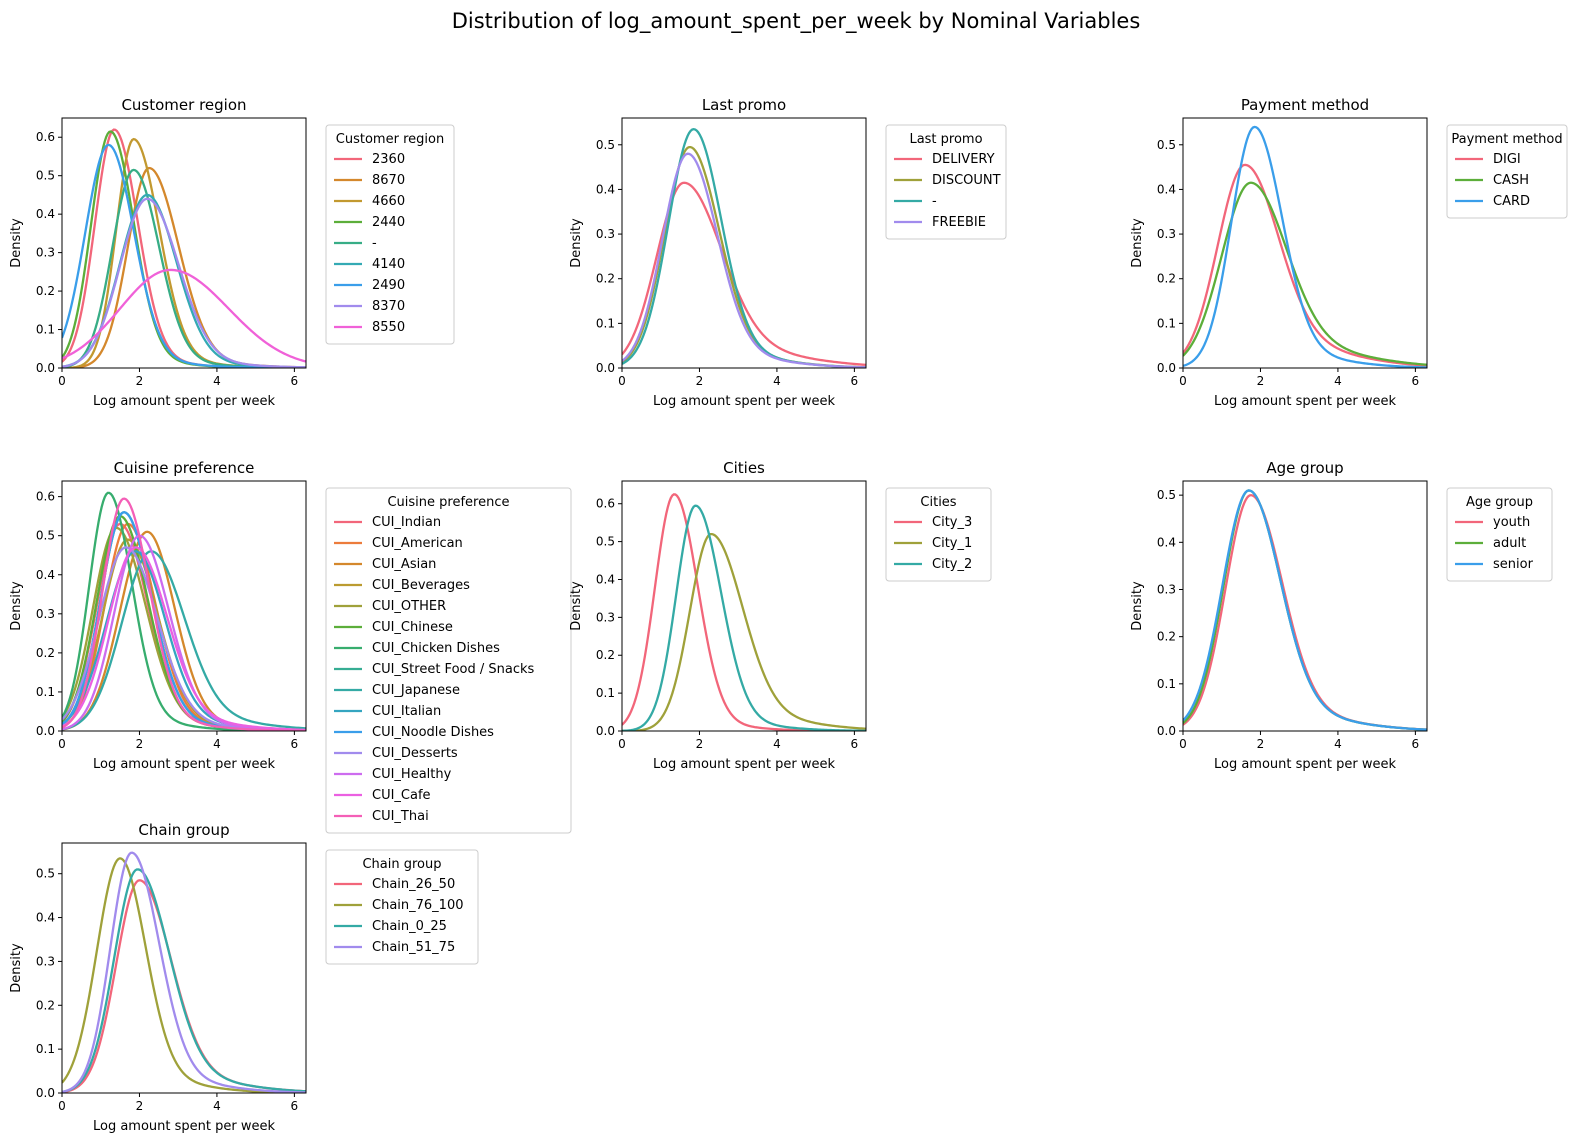  What do you see at coordinates (388, 222) in the screenshot?
I see `legend-label-2440: 2440` at bounding box center [388, 222].